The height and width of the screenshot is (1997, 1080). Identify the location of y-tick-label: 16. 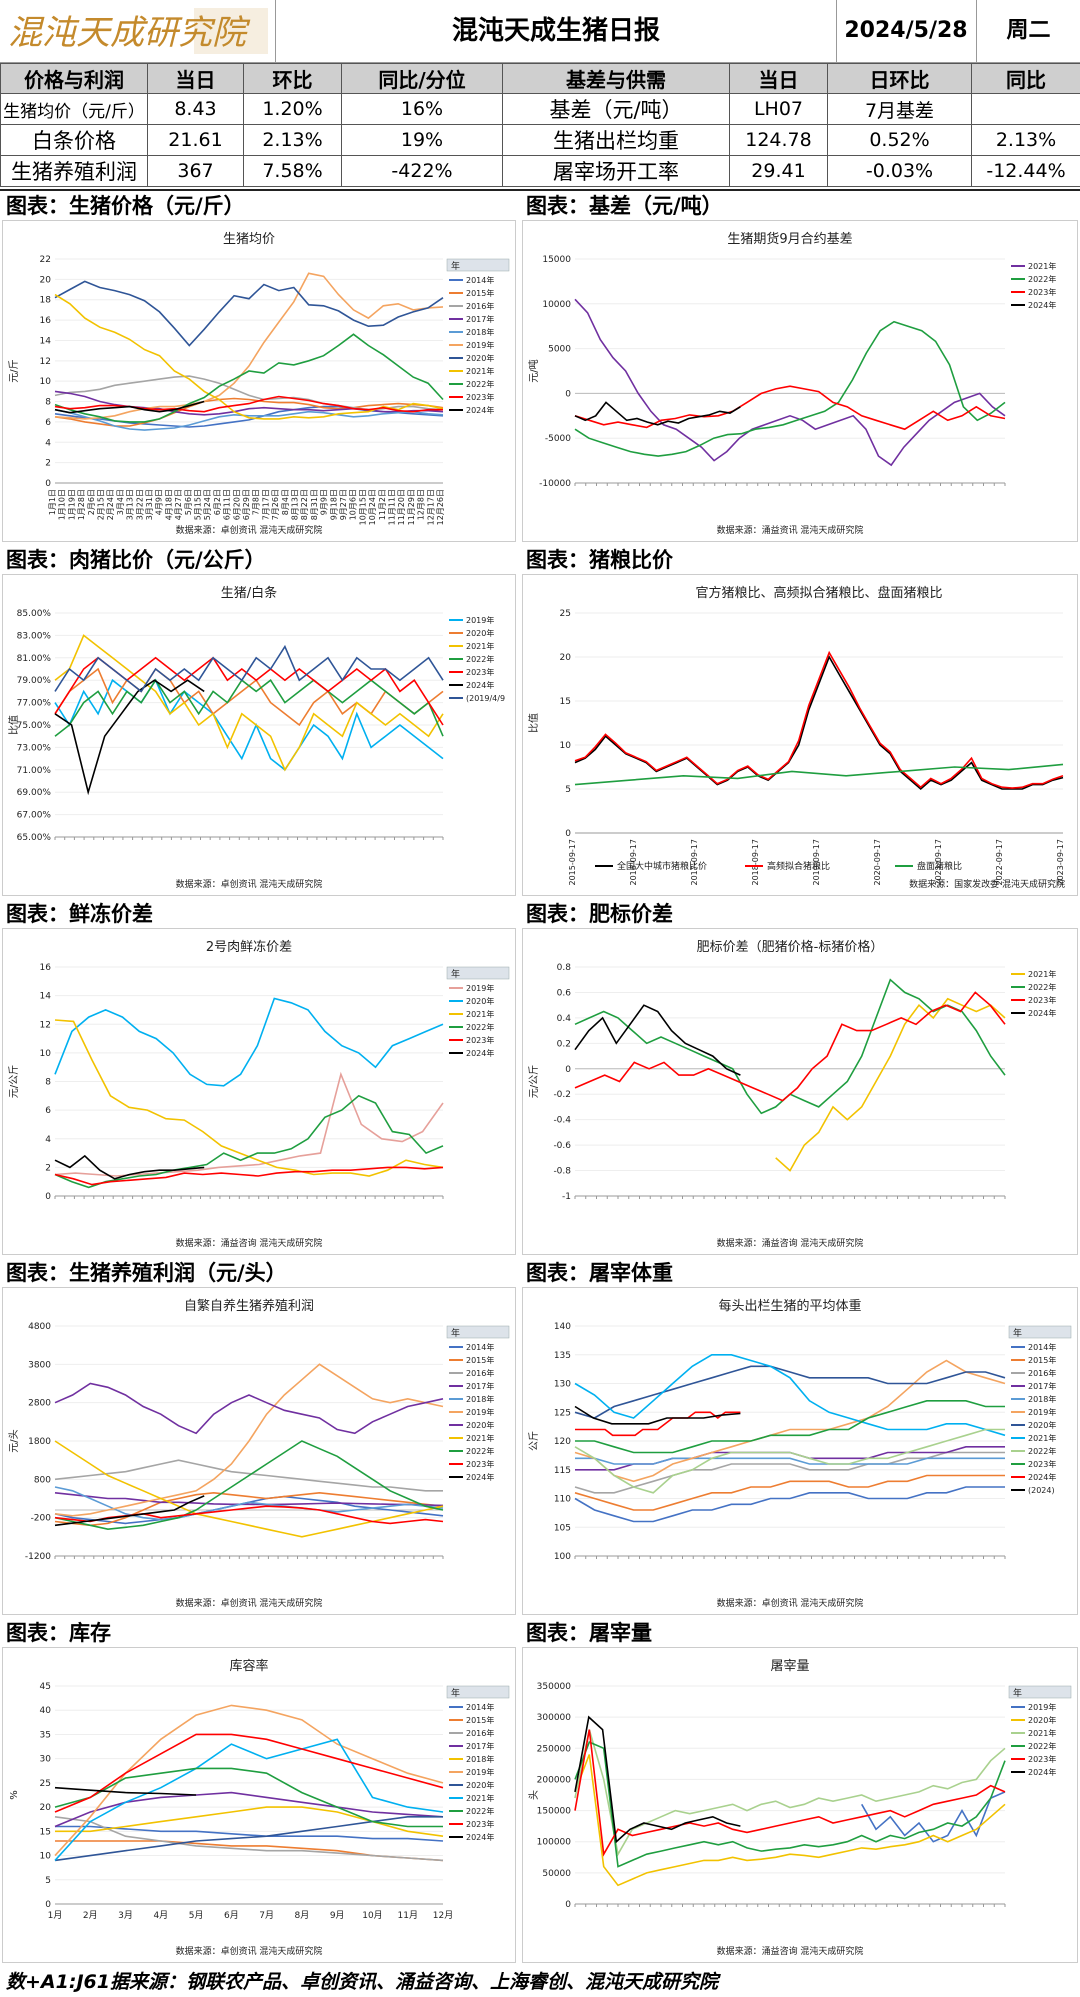
(46, 321).